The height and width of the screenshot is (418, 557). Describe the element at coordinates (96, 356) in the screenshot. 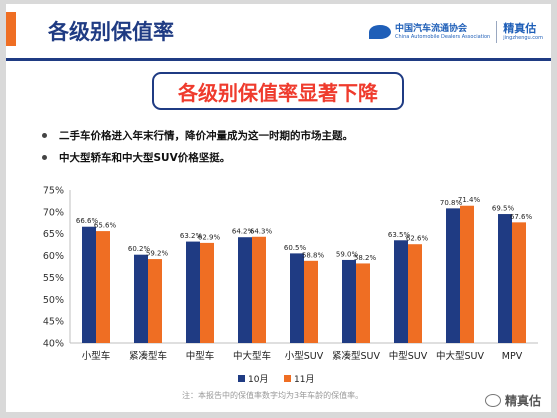

I see `x-tick-label: 小型车` at that location.